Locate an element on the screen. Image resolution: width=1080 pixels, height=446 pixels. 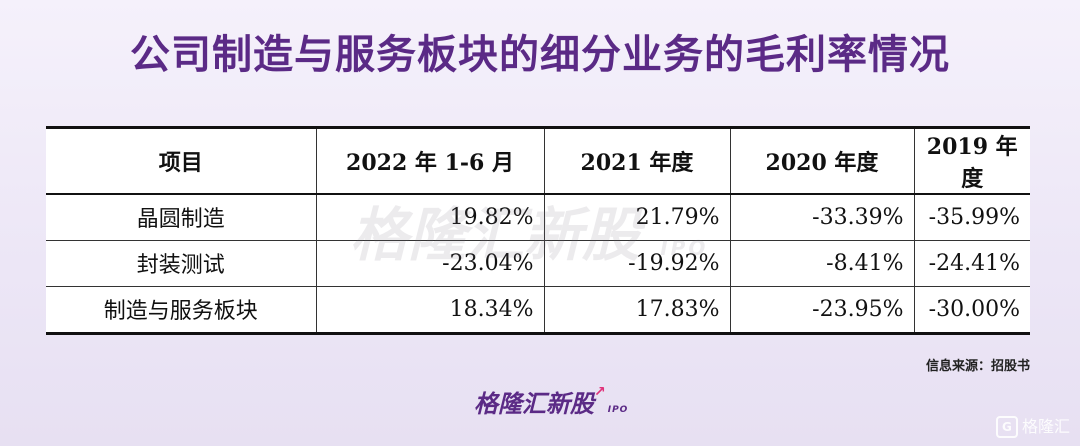
table-row: 晶圆制造 19.82% 21.79% -33.39% -35.99% is located at coordinates (538, 217).